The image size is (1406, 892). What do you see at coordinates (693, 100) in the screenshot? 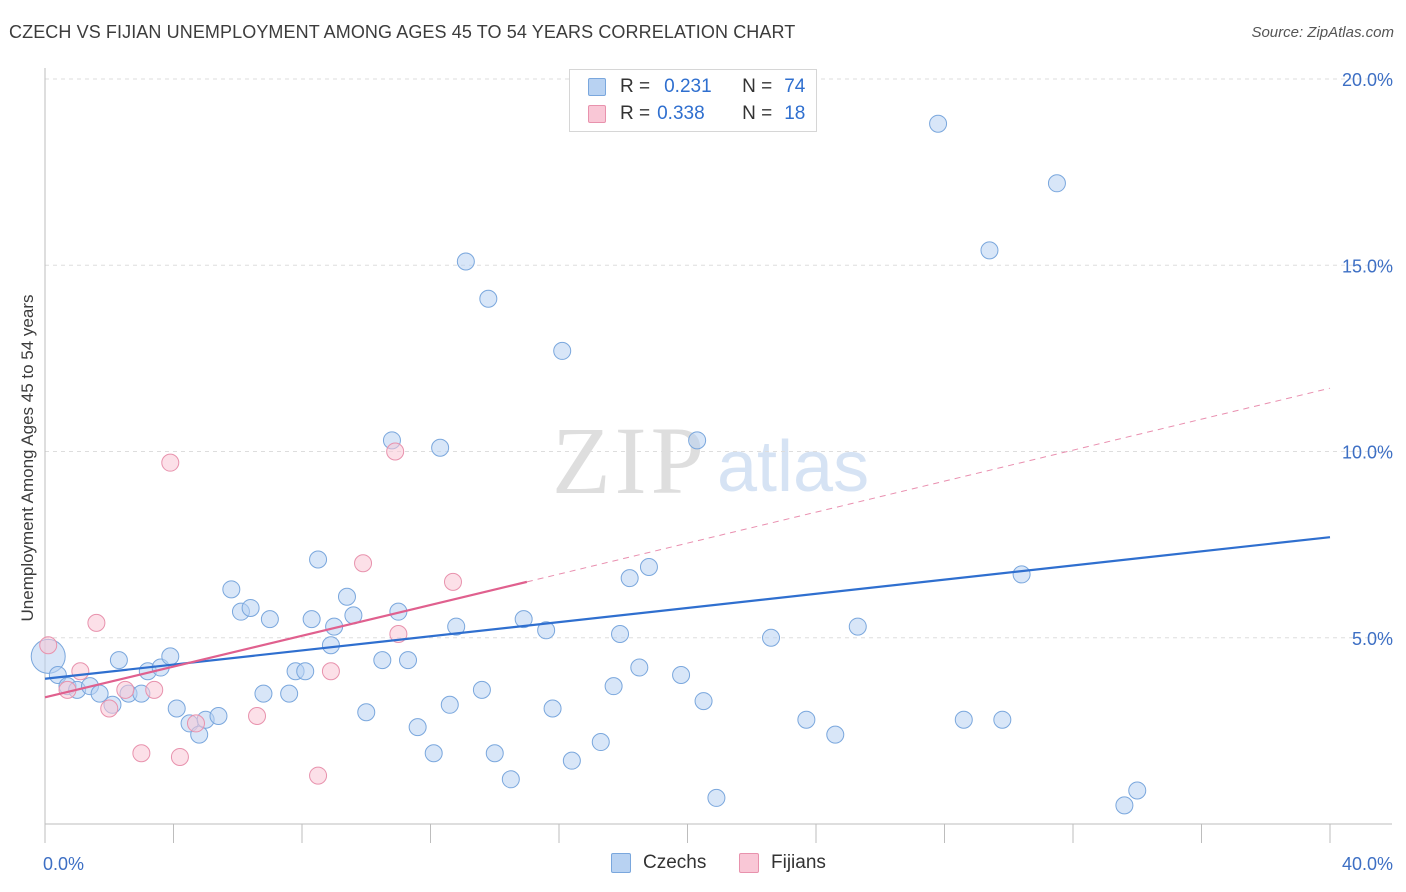
I see `correlation-legend: R = 0.231 N = 74 R = 0.338 N = 18` at bounding box center [693, 100].